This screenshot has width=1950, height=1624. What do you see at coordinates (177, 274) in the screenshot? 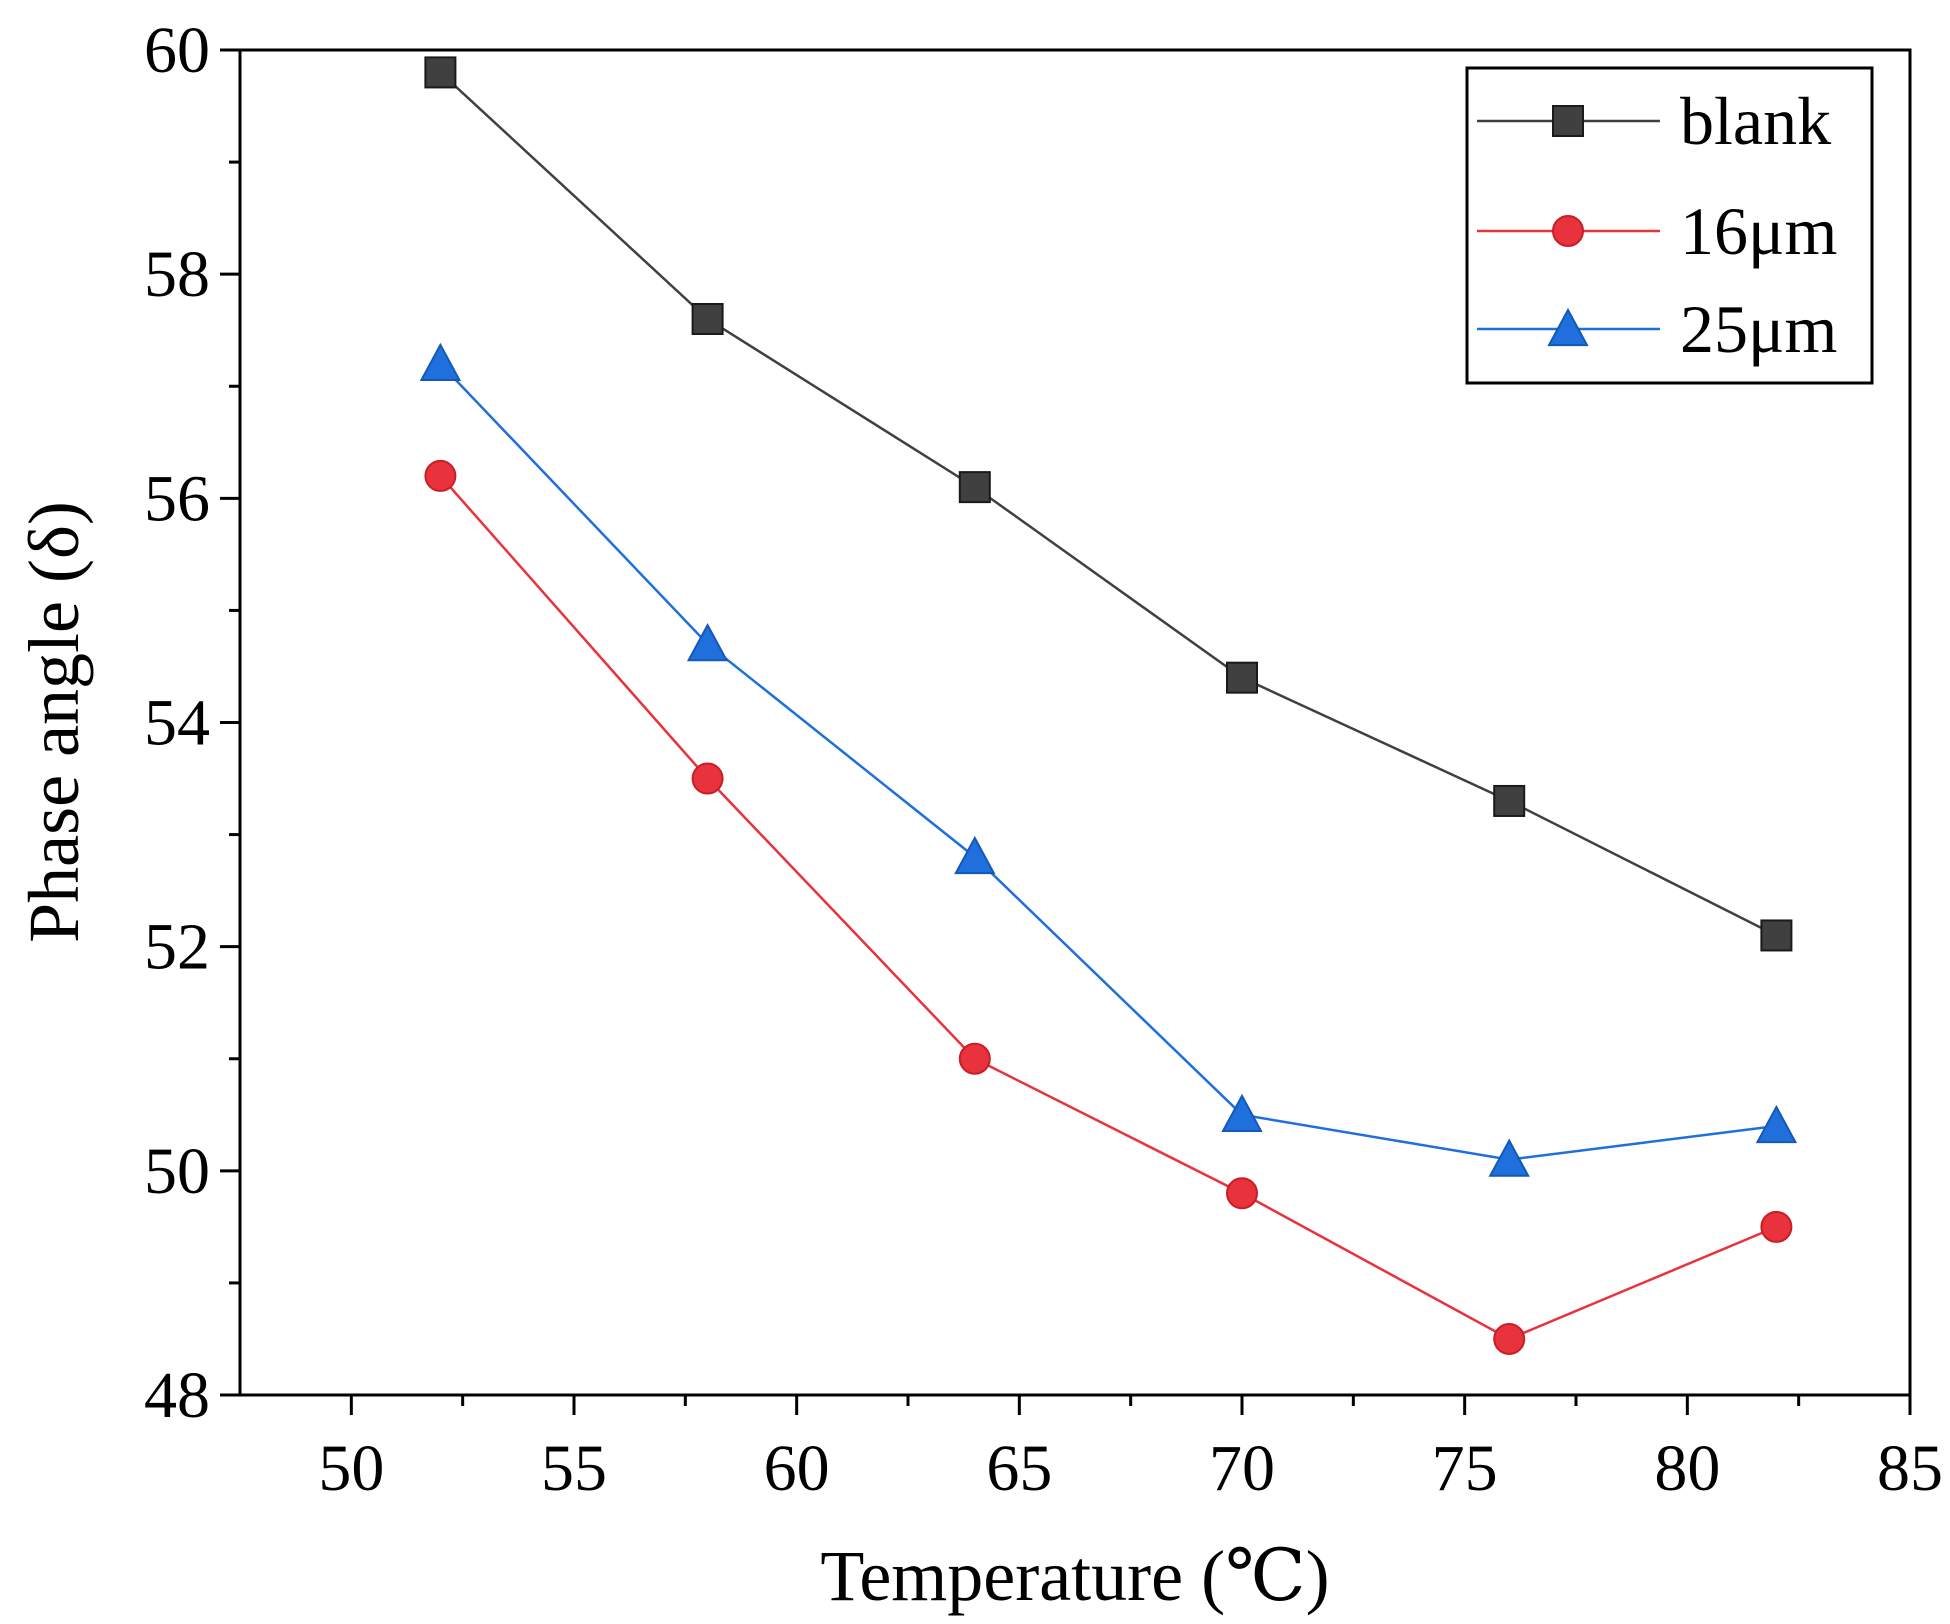
I see `y-tick-label: 58` at bounding box center [177, 274].